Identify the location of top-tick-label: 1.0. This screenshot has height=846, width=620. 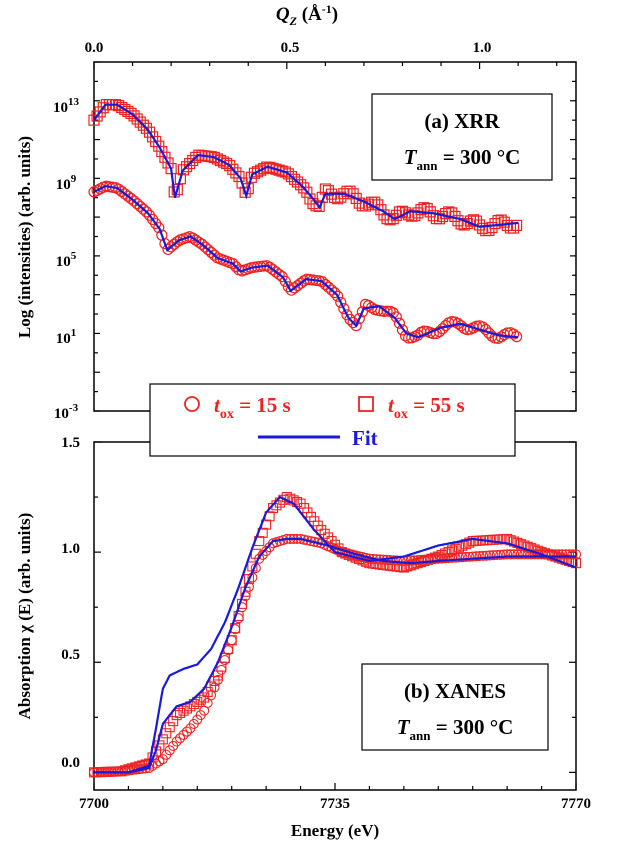
(482, 48).